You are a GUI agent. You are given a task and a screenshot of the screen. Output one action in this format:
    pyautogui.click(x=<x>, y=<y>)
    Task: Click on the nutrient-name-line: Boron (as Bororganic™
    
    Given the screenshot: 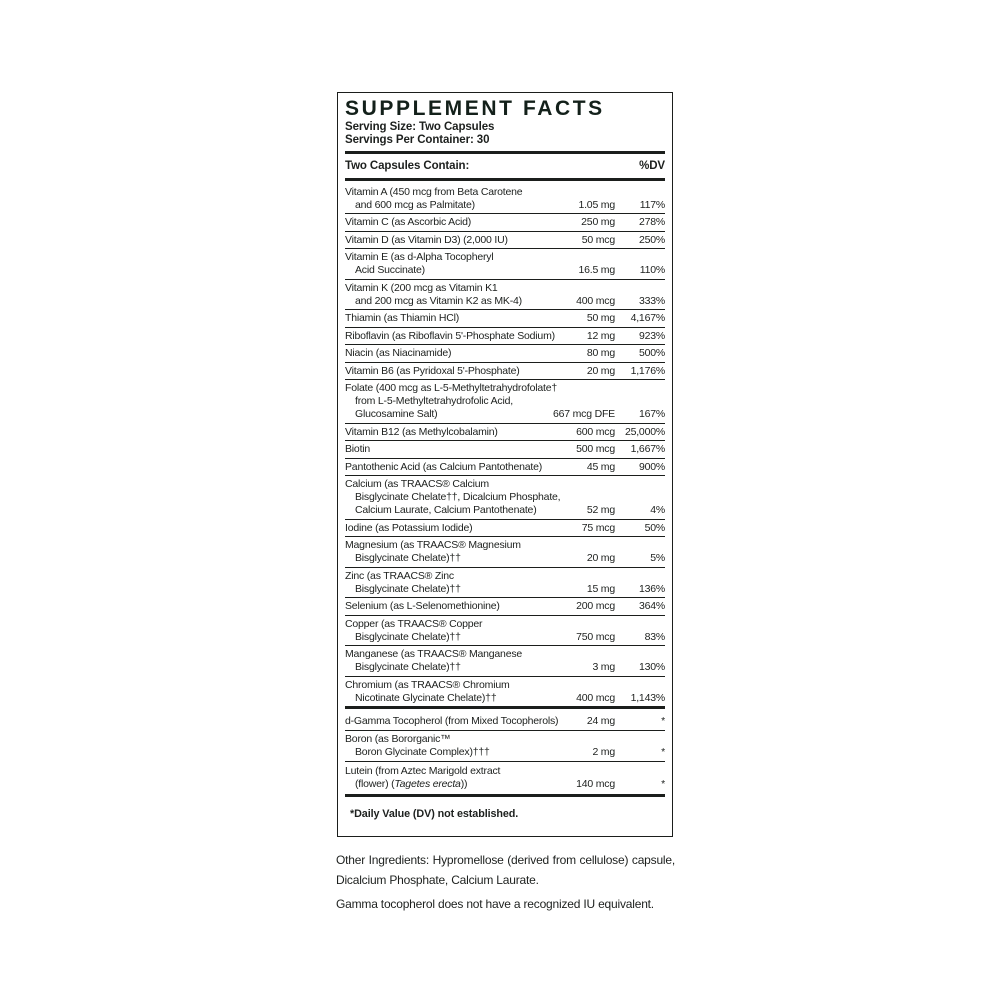 What is the action you would take?
    pyautogui.click(x=398, y=739)
    